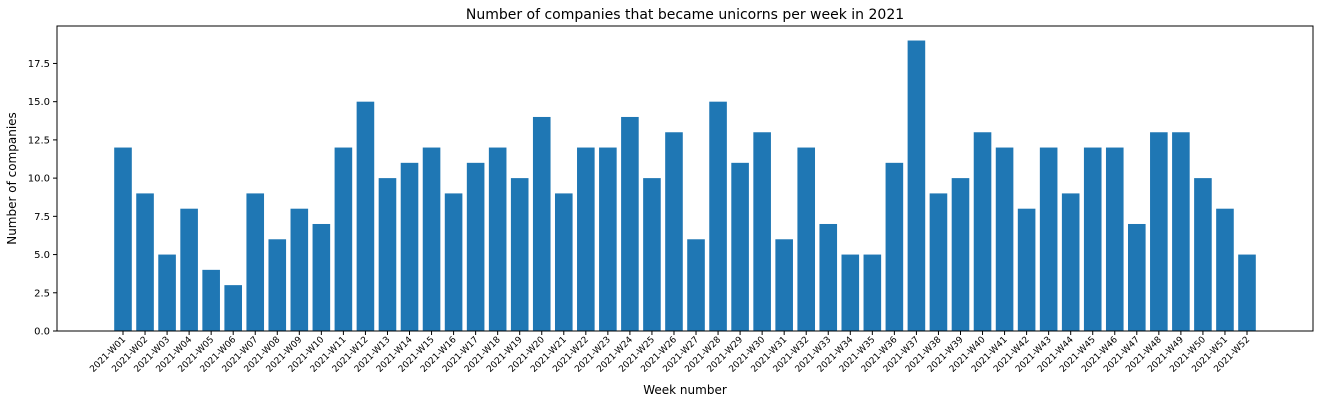  Describe the element at coordinates (299, 269) in the screenshot. I see `bar-2021-W09` at that location.